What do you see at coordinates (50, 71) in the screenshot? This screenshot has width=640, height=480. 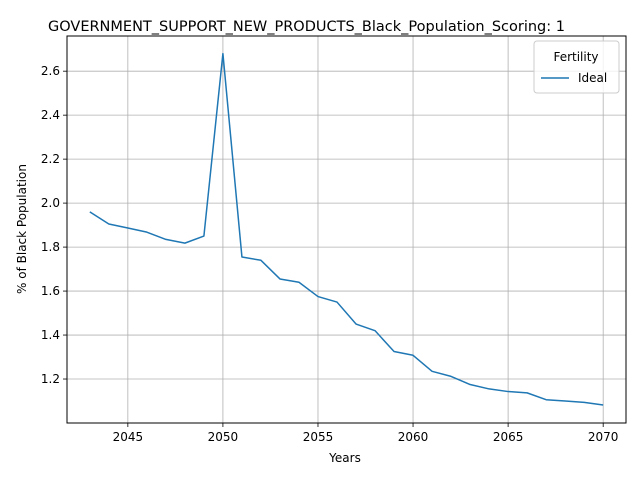 I see `y-tick-label: 2.6` at bounding box center [50, 71].